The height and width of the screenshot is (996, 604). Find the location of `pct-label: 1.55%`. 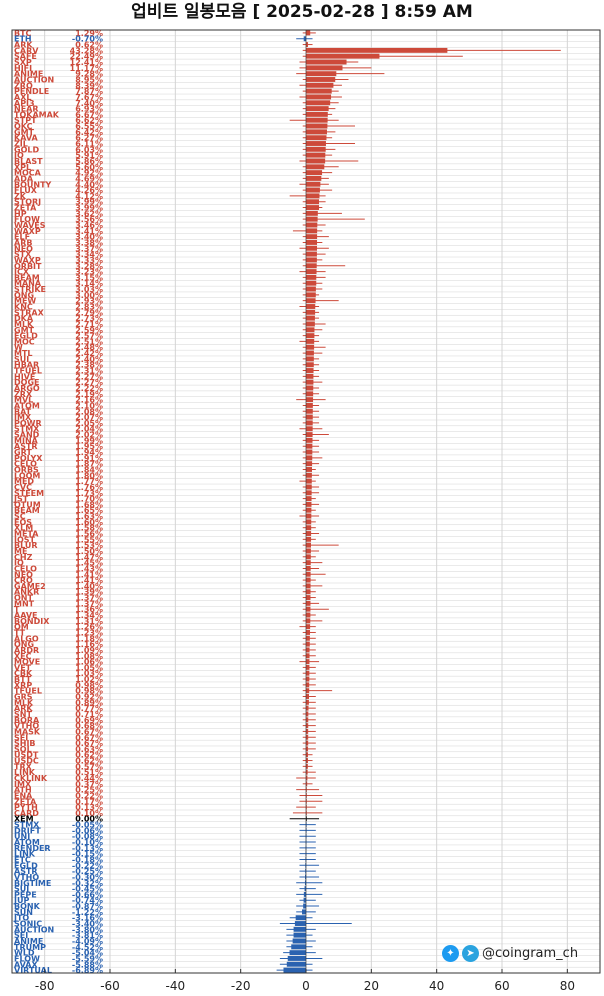

pct-label: 1.55% is located at coordinates (89, 539).